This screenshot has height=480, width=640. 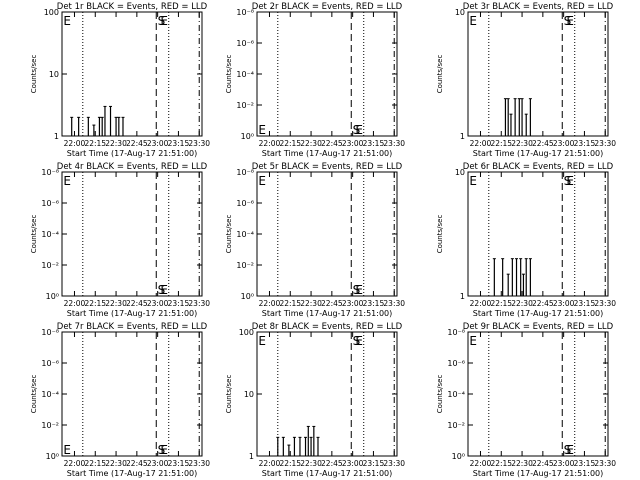 I want to click on plot-title: Det 3r BLACK = Events, RED = LLD, so click(x=538, y=7).